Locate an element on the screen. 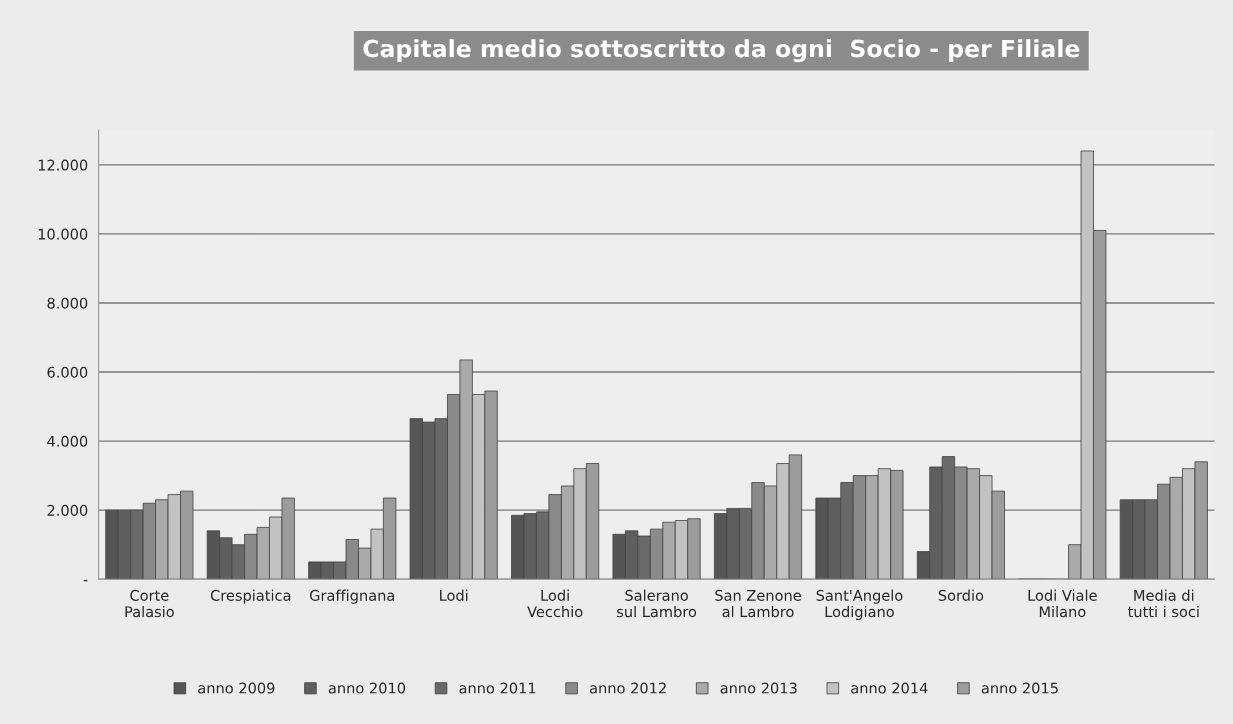  legend-label: anno 2014 is located at coordinates (889, 688).